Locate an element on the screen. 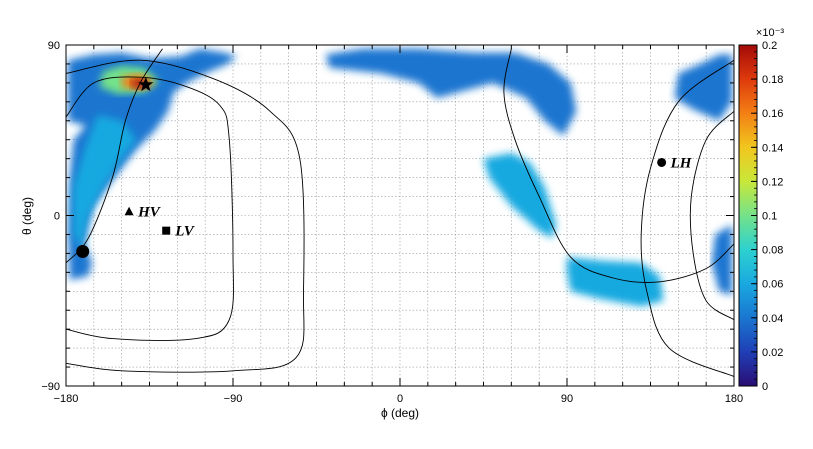 The width and height of the screenshot is (813, 449). colorbar-tick-label: 0.14 is located at coordinates (772, 148).